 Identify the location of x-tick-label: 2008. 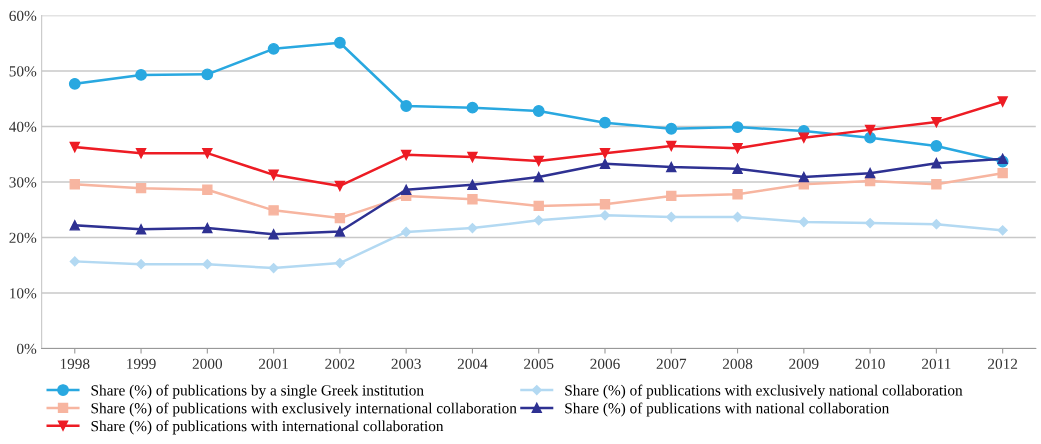
(737, 364).